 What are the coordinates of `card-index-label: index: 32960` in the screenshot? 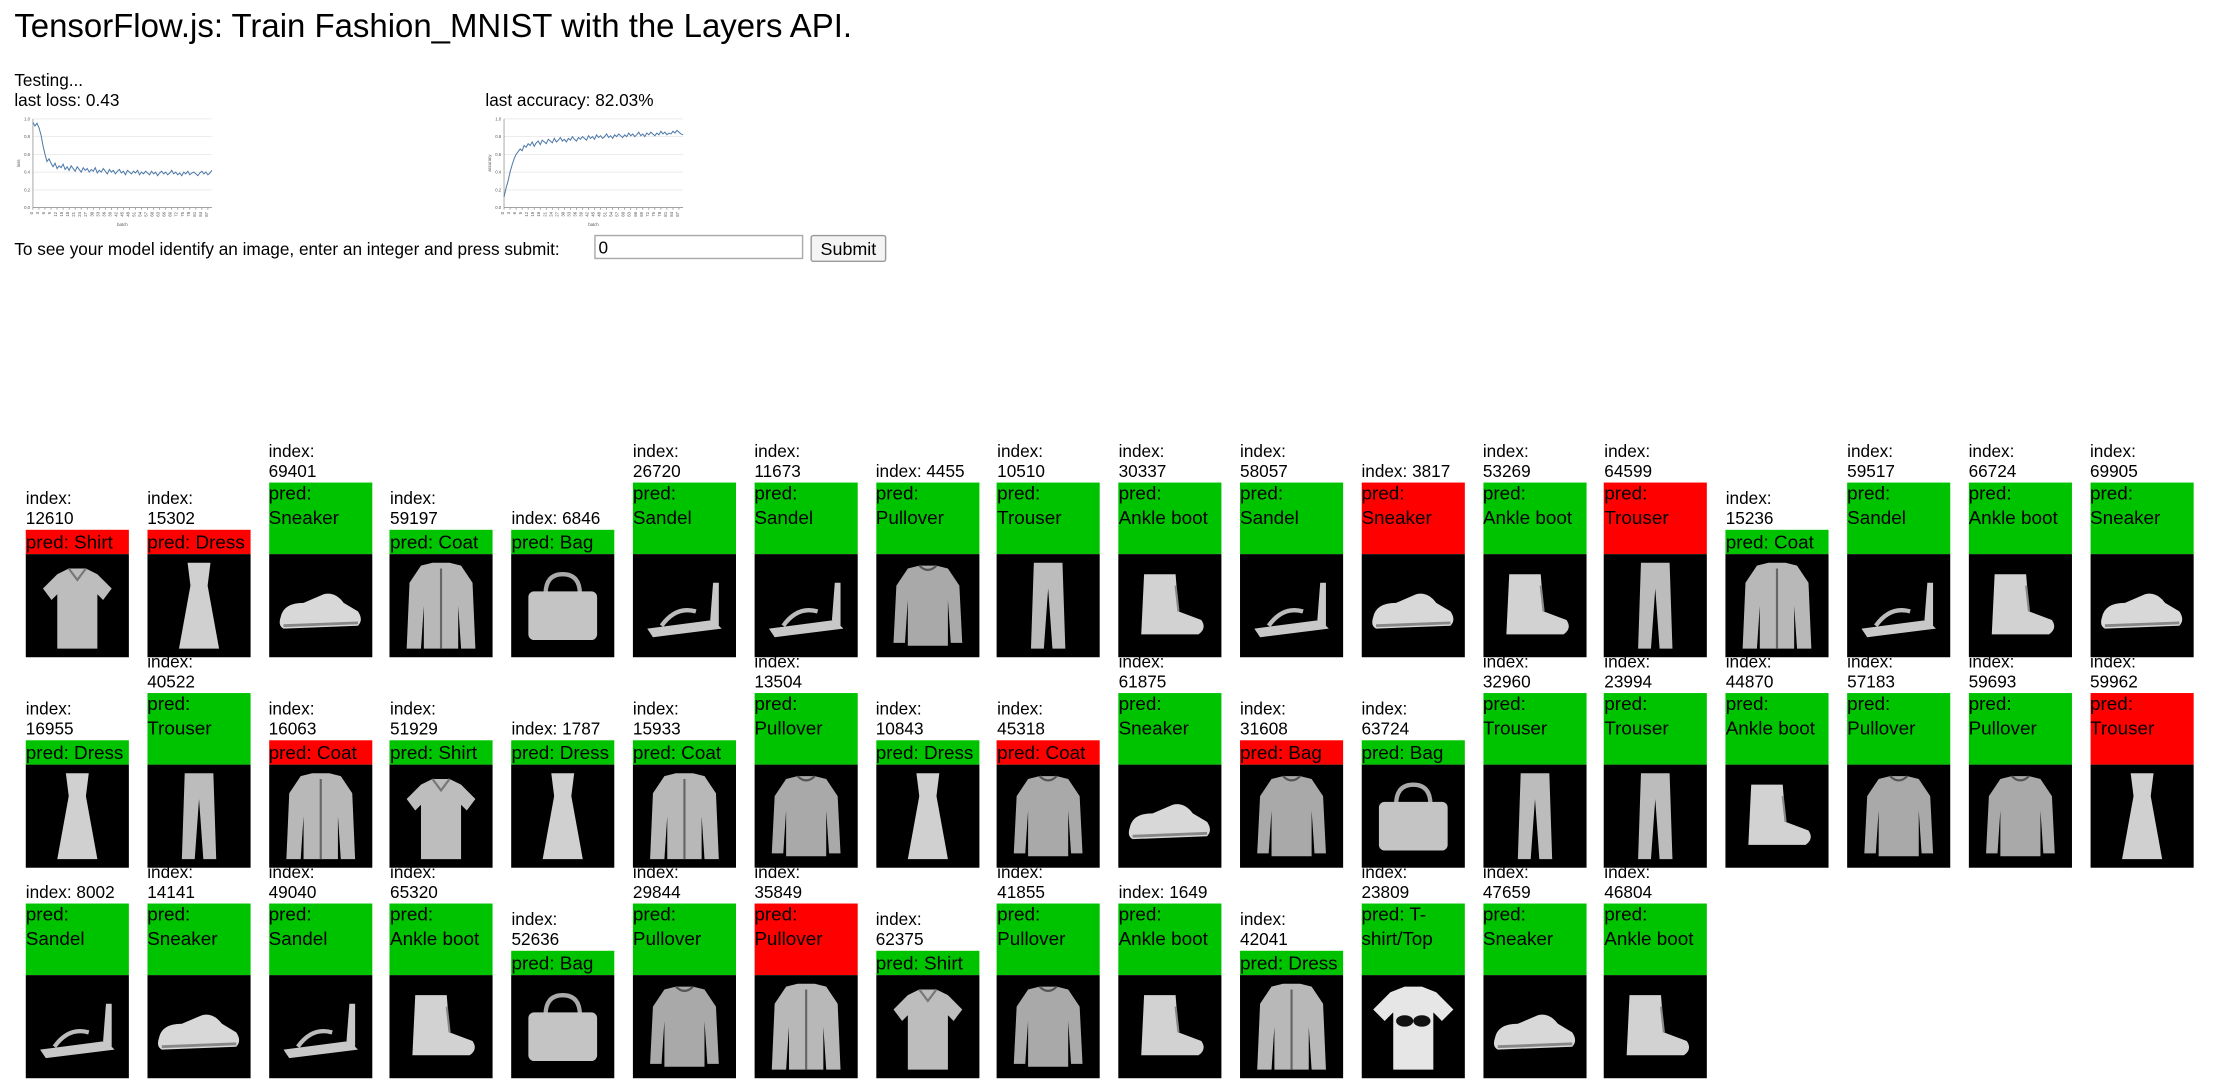 It's located at (1506, 672).